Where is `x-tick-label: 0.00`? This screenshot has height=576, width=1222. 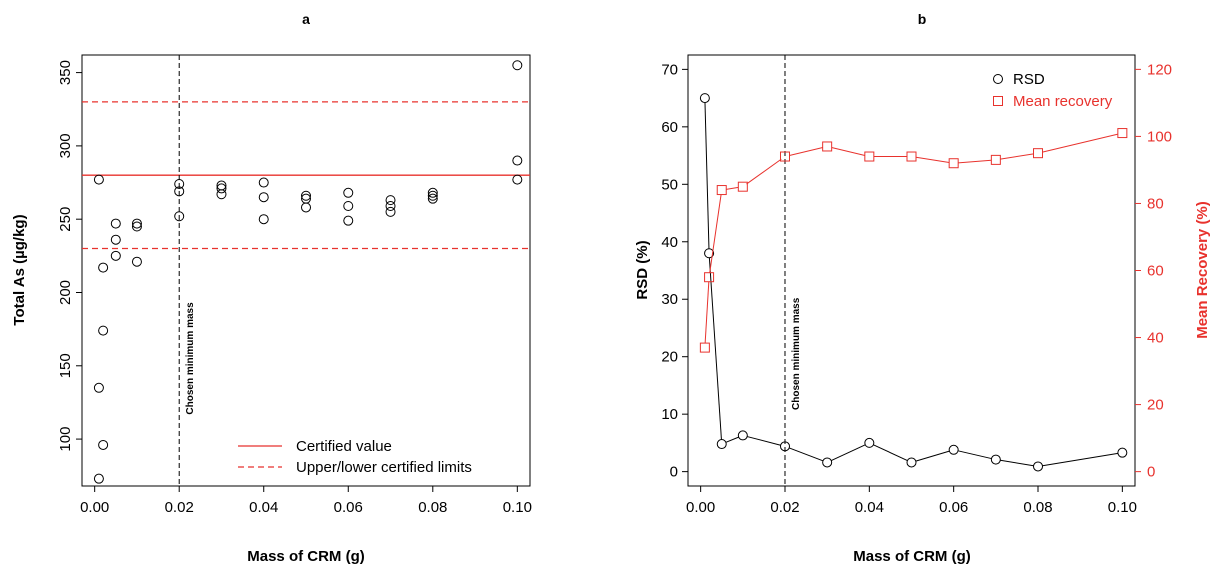 x-tick-label: 0.00 is located at coordinates (700, 507).